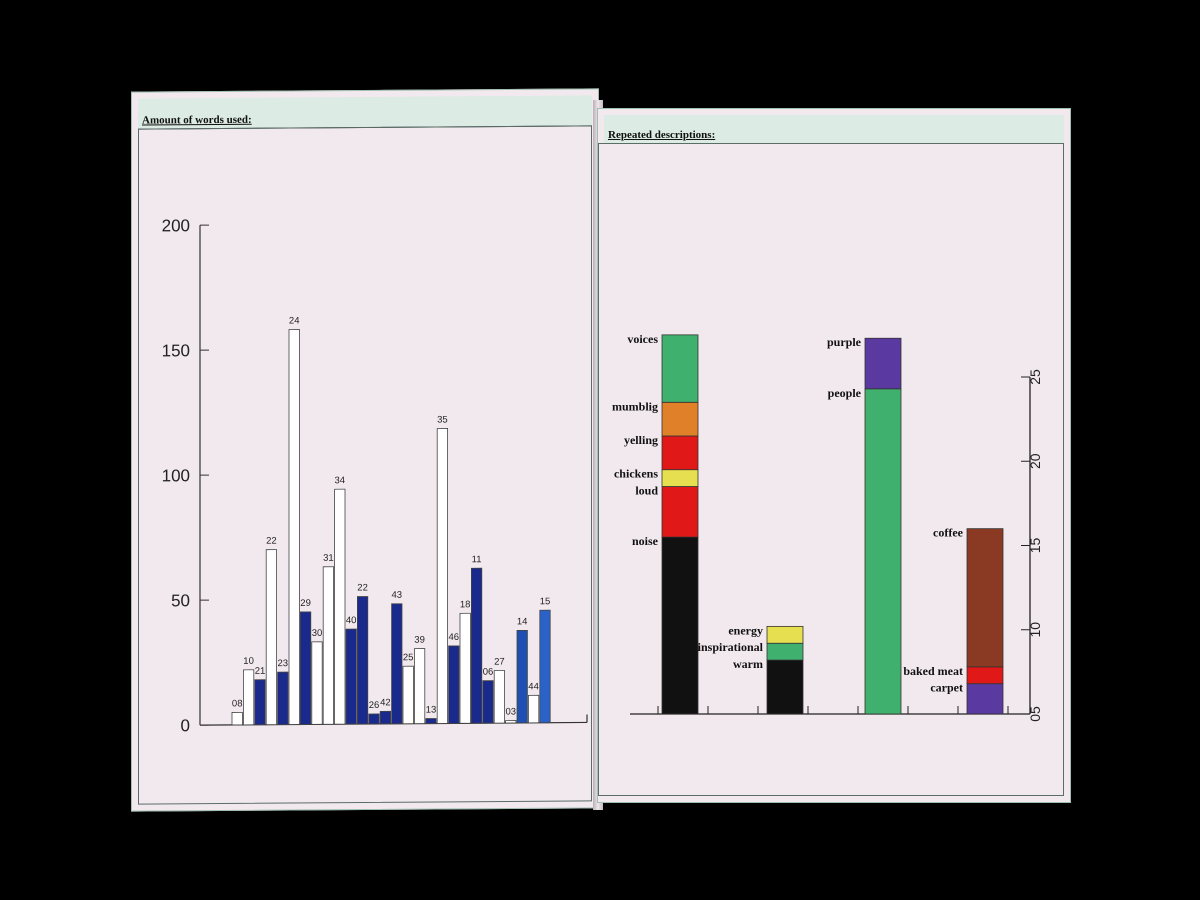 This screenshot has height=900, width=1200. I want to click on bar-data-label: 44, so click(533, 686).